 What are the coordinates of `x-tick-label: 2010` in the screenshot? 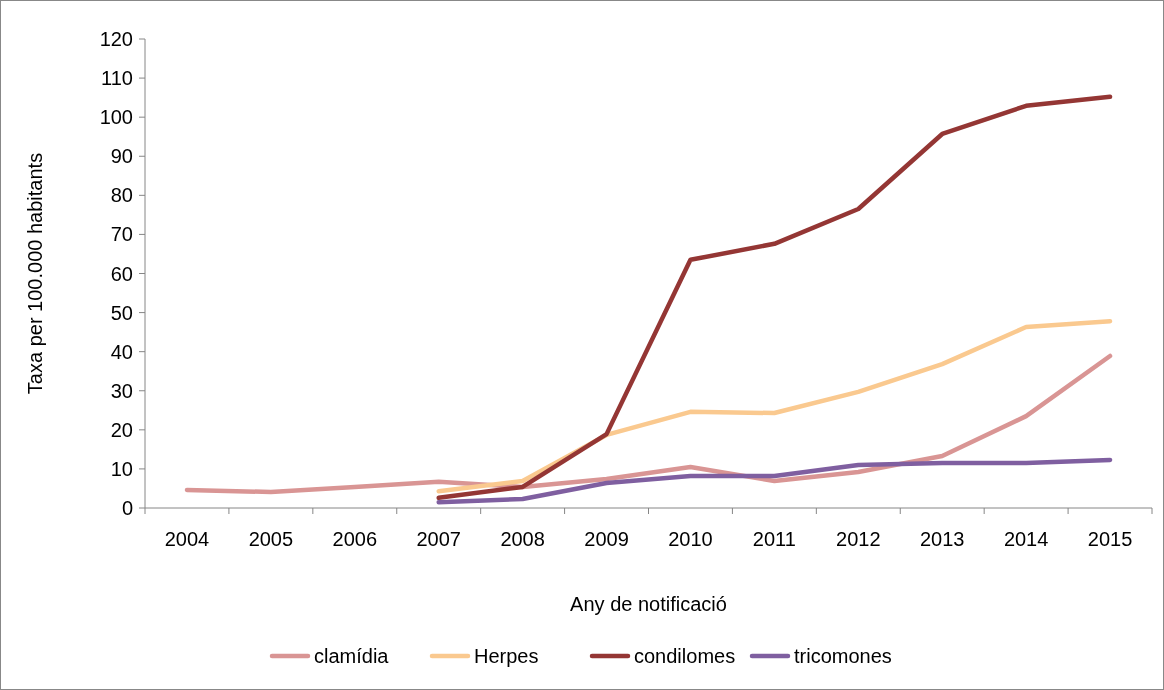 It's located at (690, 539).